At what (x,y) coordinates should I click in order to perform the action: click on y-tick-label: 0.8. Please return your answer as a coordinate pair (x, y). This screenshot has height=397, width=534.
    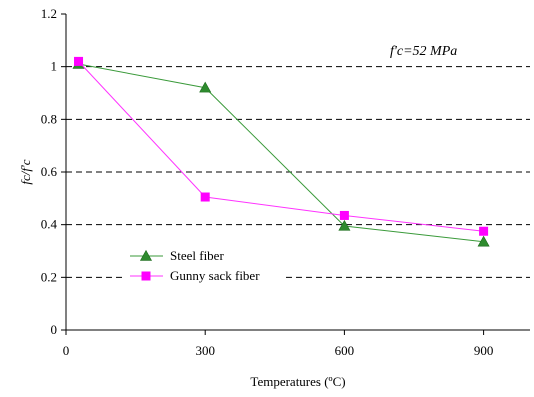
    Looking at the image, I should click on (49, 118).